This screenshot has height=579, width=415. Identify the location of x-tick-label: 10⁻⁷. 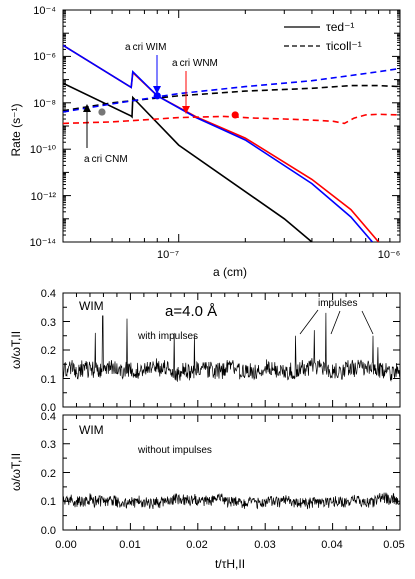
(168, 255).